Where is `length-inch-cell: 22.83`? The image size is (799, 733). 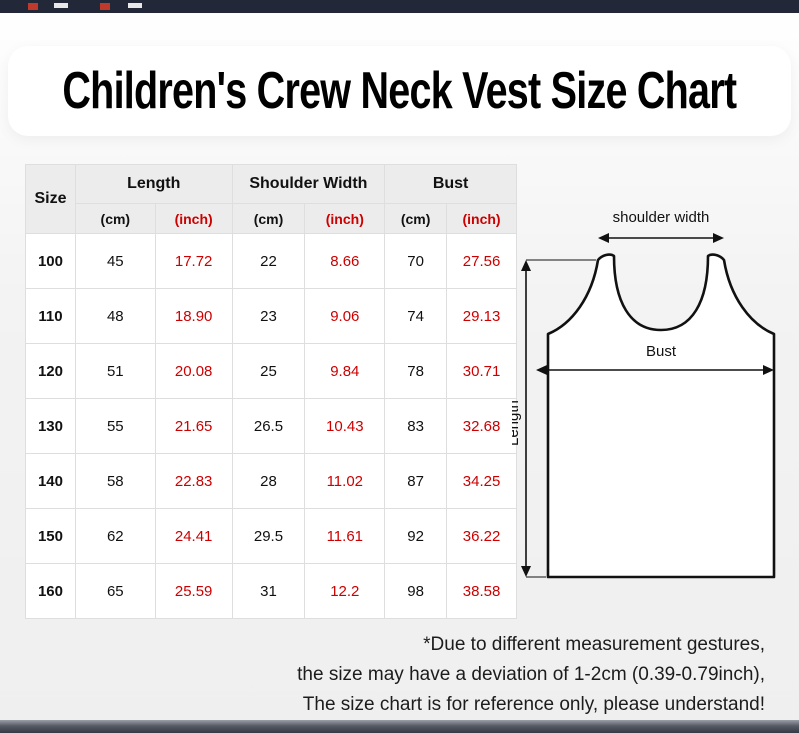 length-inch-cell: 22.83 is located at coordinates (193, 481).